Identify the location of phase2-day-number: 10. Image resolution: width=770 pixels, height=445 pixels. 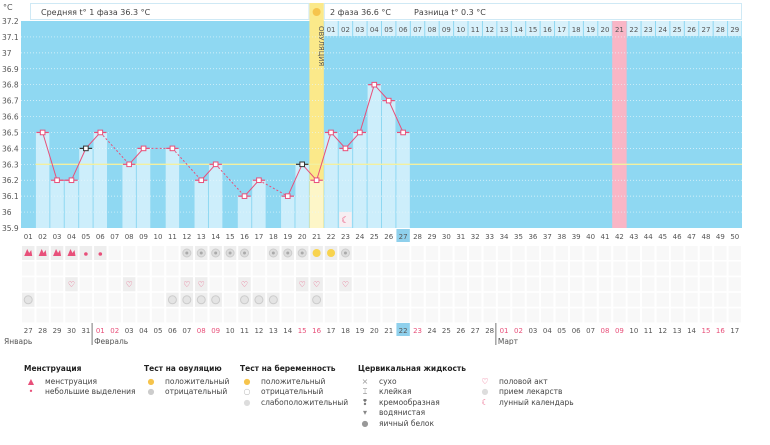
(460, 30).